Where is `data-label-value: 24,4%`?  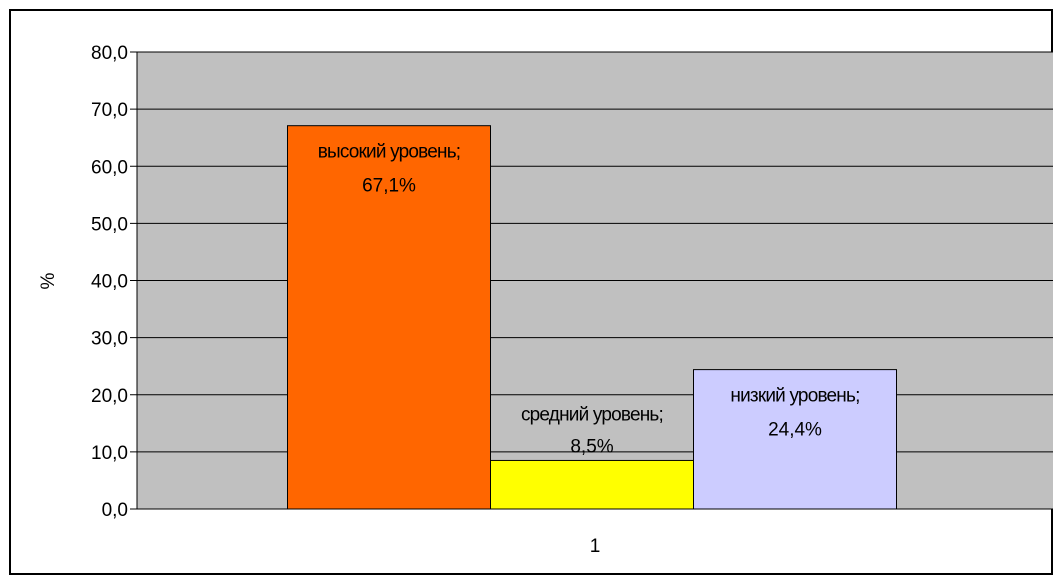 data-label-value: 24,4% is located at coordinates (795, 430).